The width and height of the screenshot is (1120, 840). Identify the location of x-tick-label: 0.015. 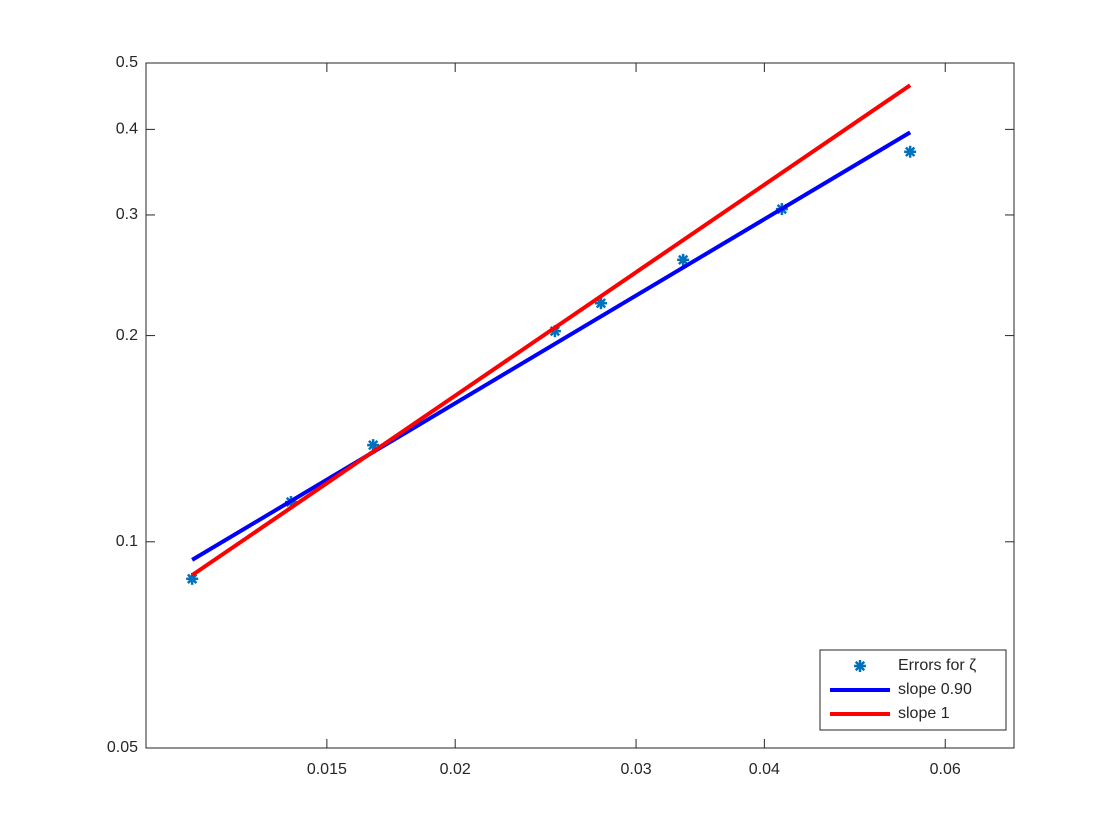
(327, 769).